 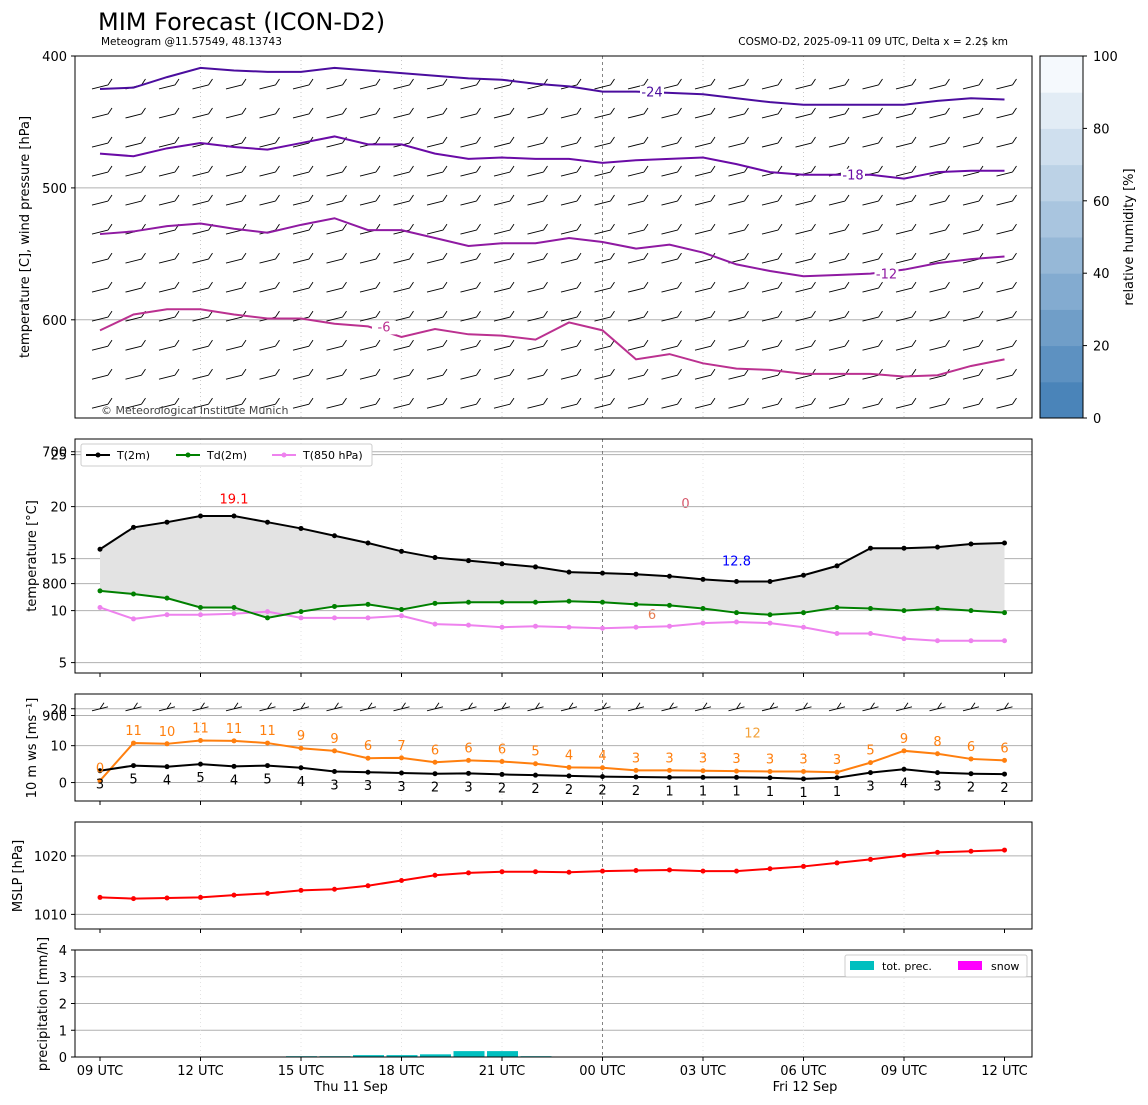 What do you see at coordinates (904, 783) in the screenshot?
I see `mean-wind-value-label: 4` at bounding box center [904, 783].